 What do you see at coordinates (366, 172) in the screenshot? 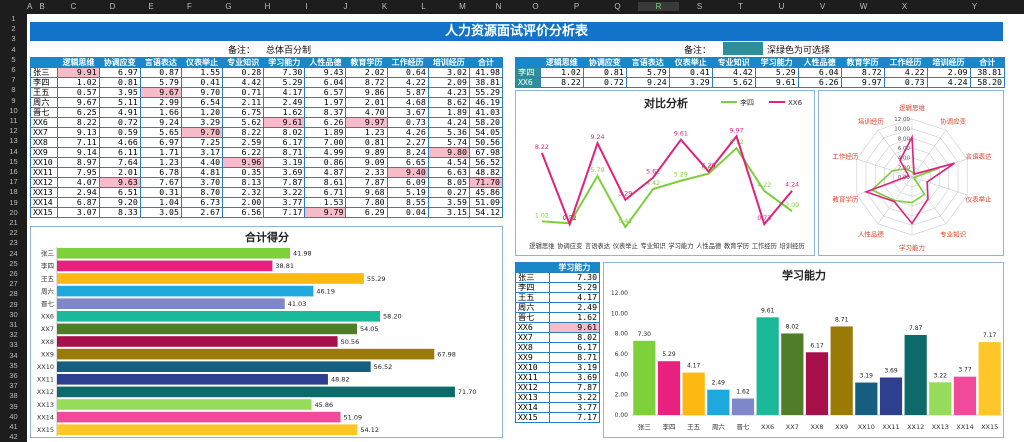
I see `score-cell: 2.33` at bounding box center [366, 172].